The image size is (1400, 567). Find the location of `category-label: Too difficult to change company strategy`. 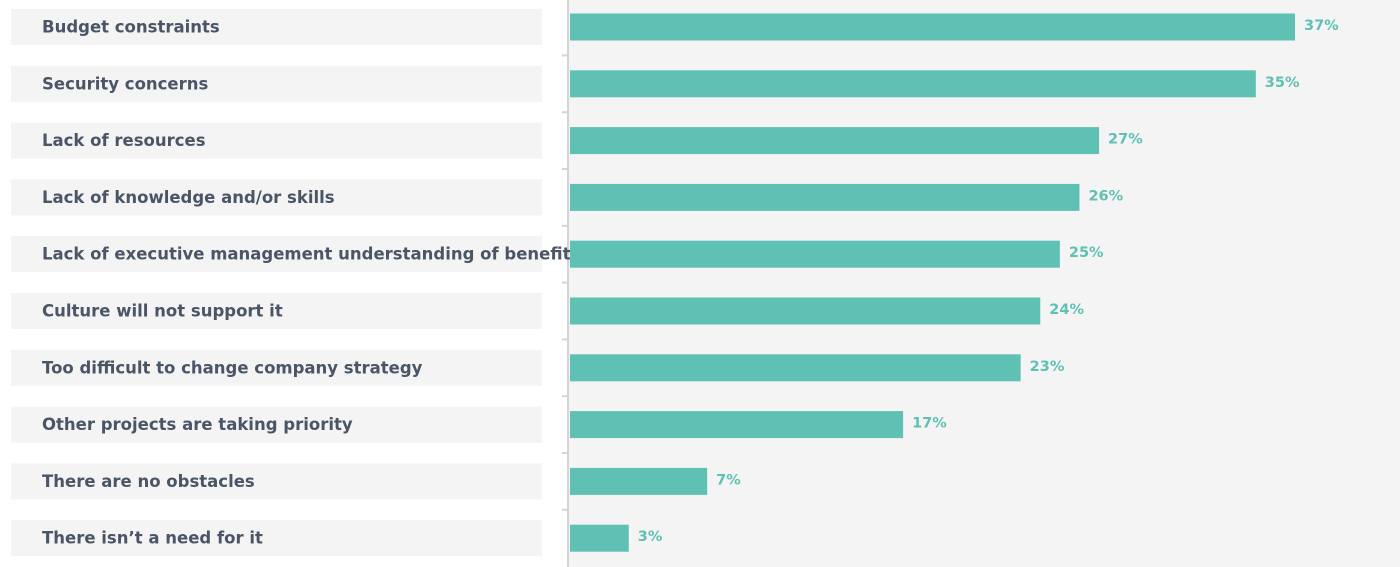

category-label: Too difficult to change company strategy is located at coordinates (232, 367).